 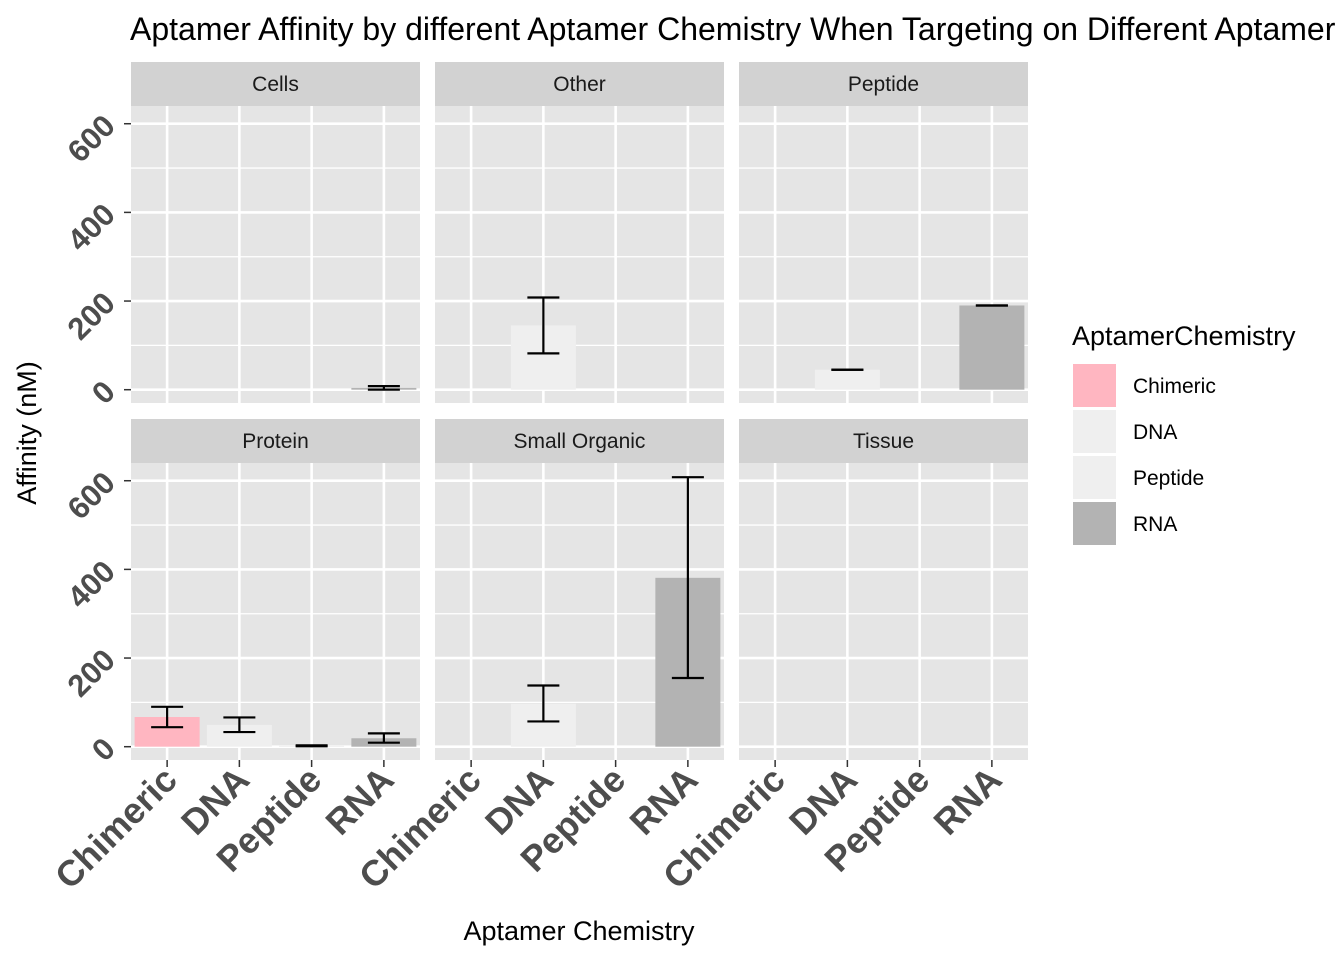 I want to click on y-axis-title: Affinity (nM), so click(x=27, y=433).